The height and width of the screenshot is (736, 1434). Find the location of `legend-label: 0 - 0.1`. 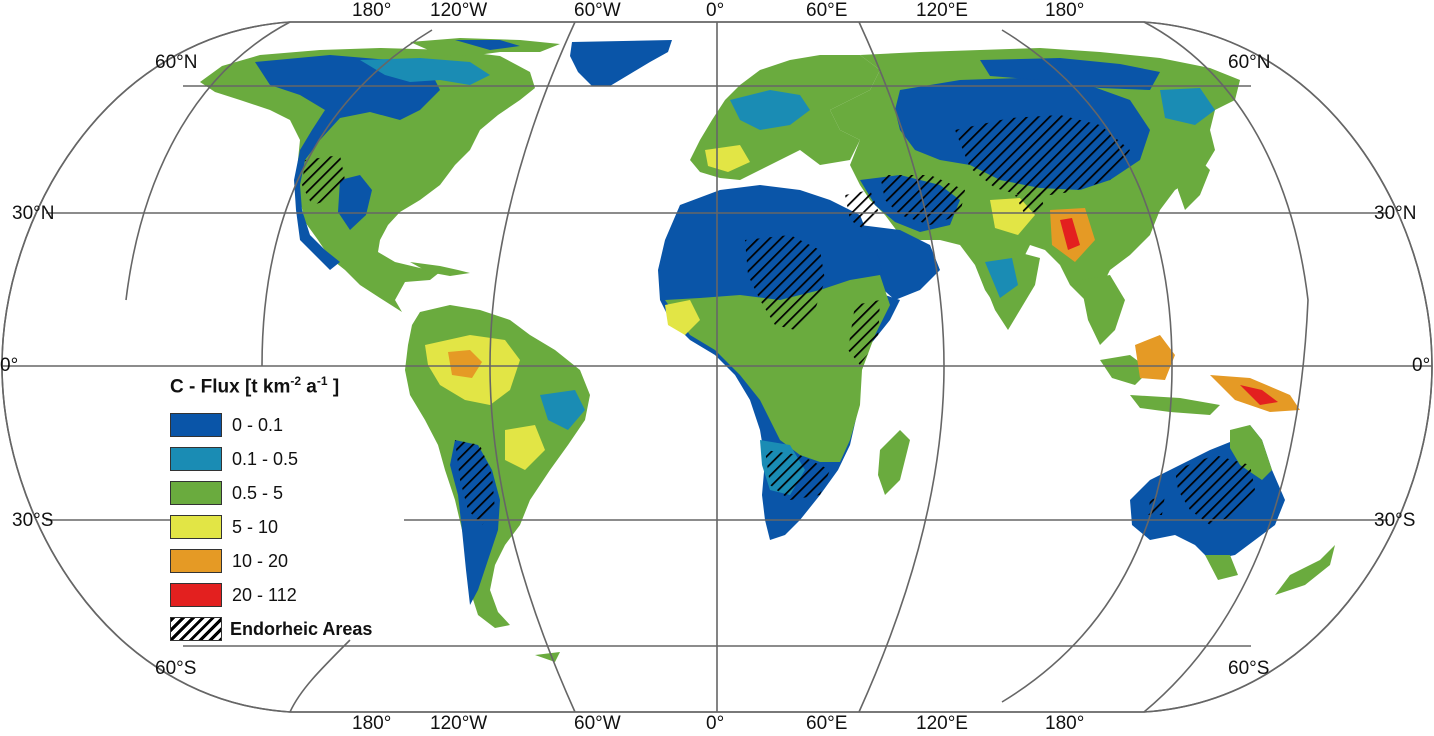

legend-label: 0 - 0.1 is located at coordinates (258, 424).